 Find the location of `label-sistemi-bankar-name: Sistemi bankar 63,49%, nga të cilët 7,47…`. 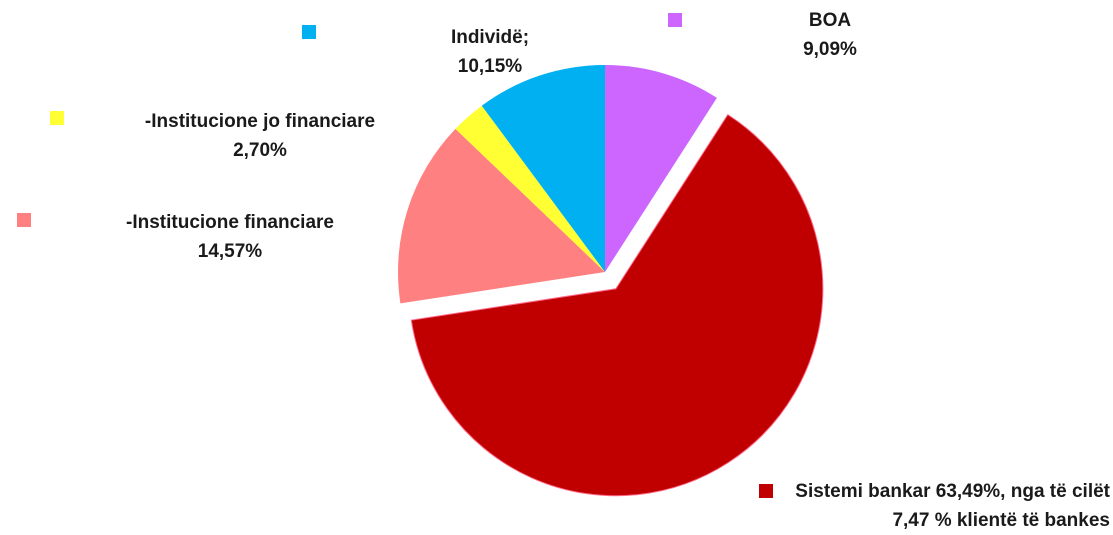

label-sistemi-bankar-name: Sistemi bankar 63,49%, nga të cilët 7,47… is located at coordinates (952, 506).